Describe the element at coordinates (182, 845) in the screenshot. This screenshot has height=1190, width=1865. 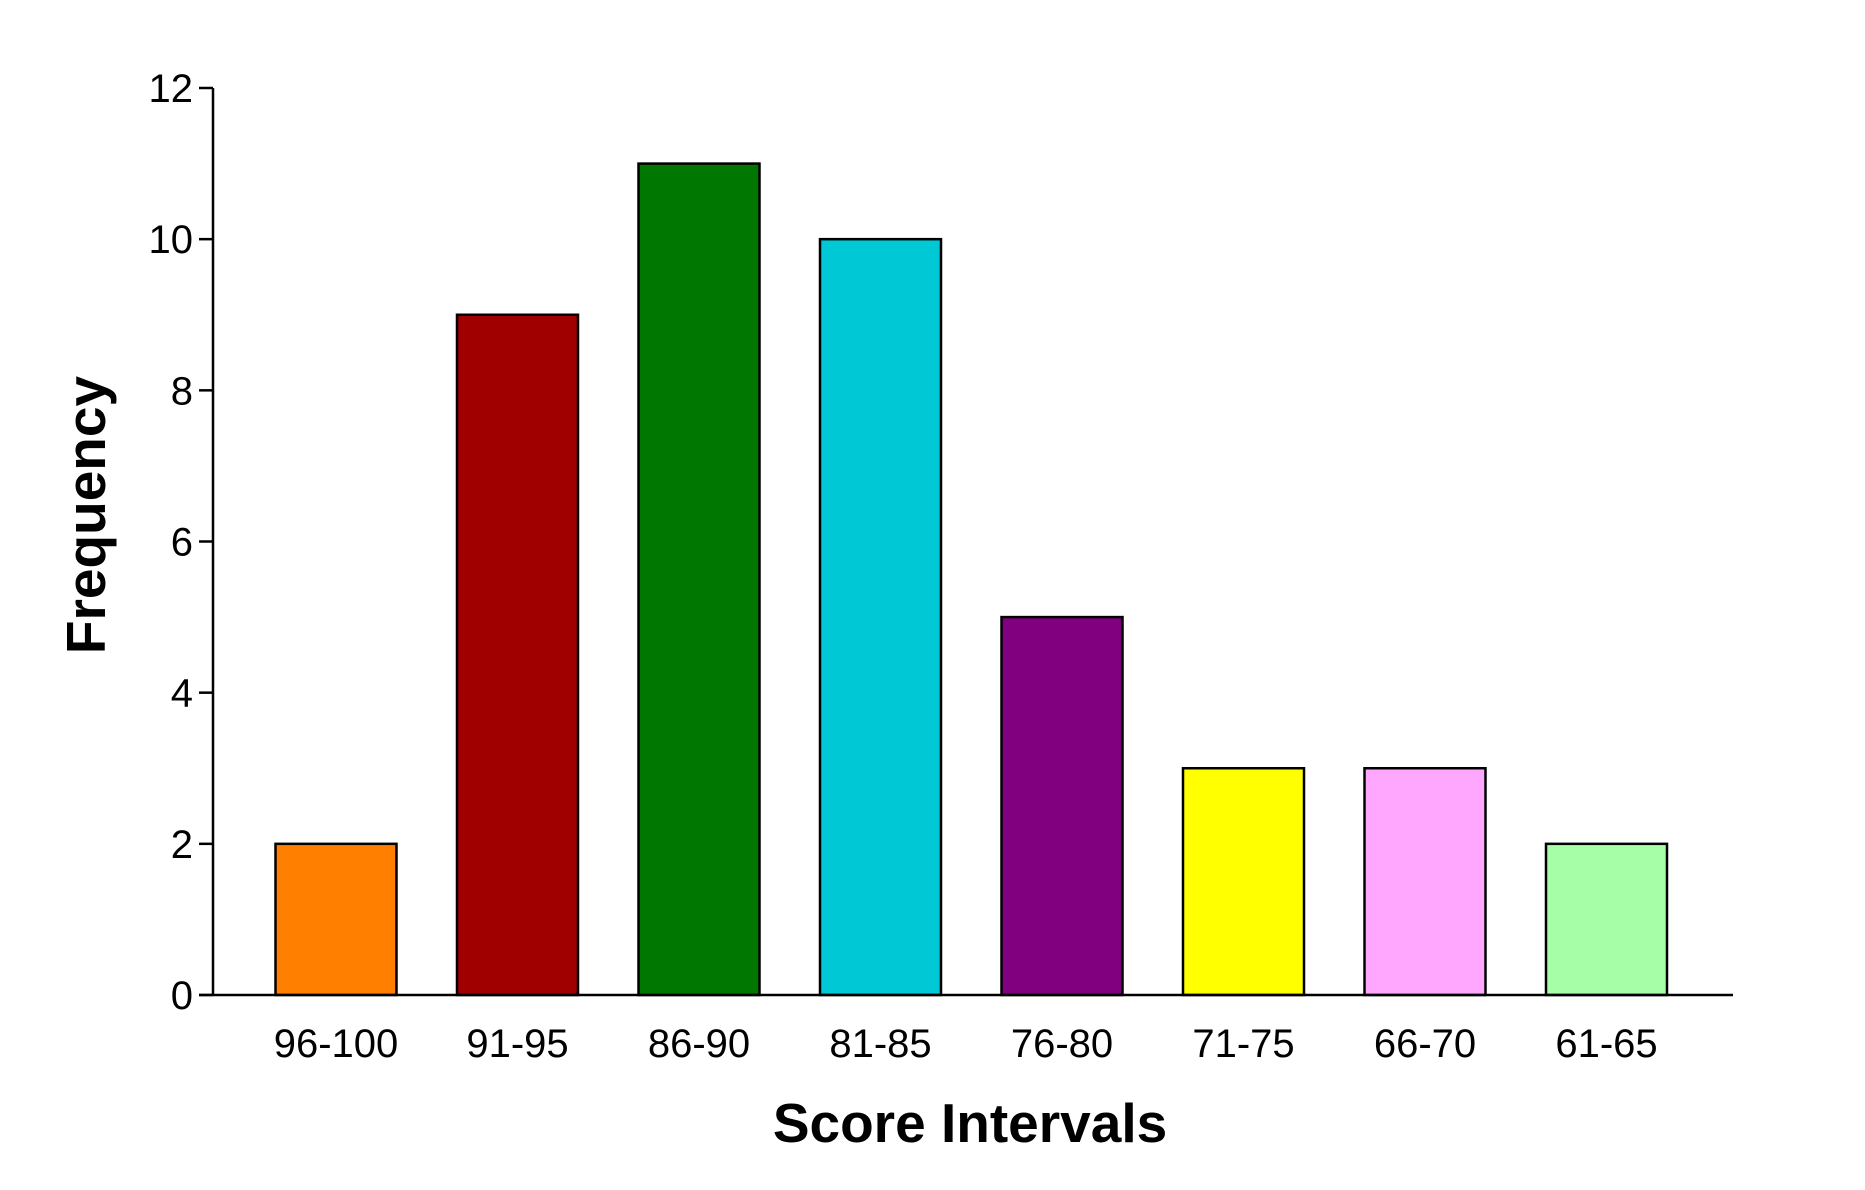
I see `y-tick-label: 2` at that location.